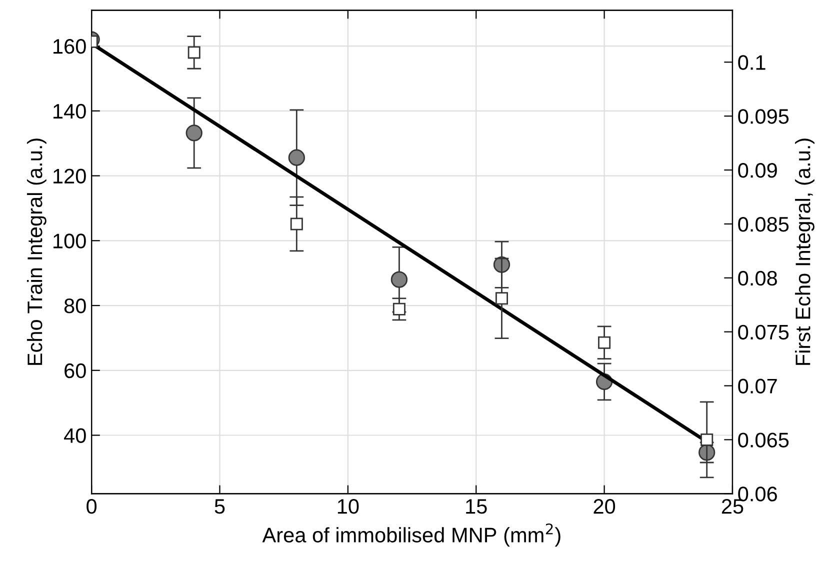 Image resolution: width=840 pixels, height=576 pixels. I want to click on x-tick-label: 15, so click(476, 506).